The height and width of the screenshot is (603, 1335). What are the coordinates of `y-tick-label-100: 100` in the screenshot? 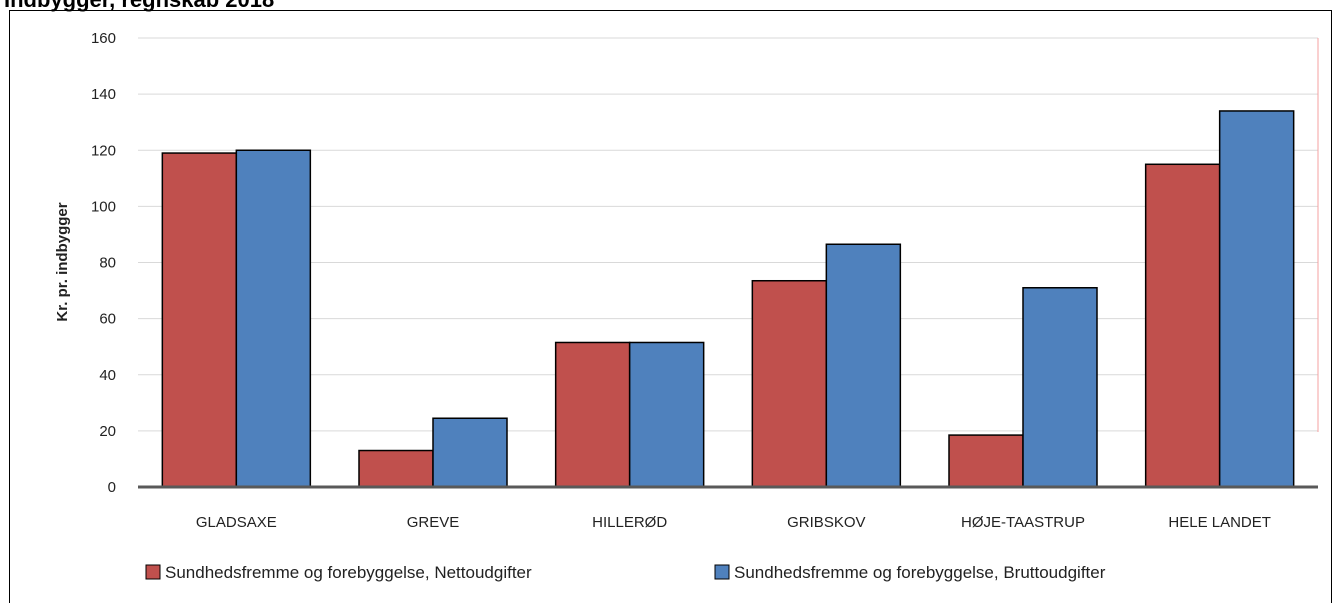 It's located at (103, 206).